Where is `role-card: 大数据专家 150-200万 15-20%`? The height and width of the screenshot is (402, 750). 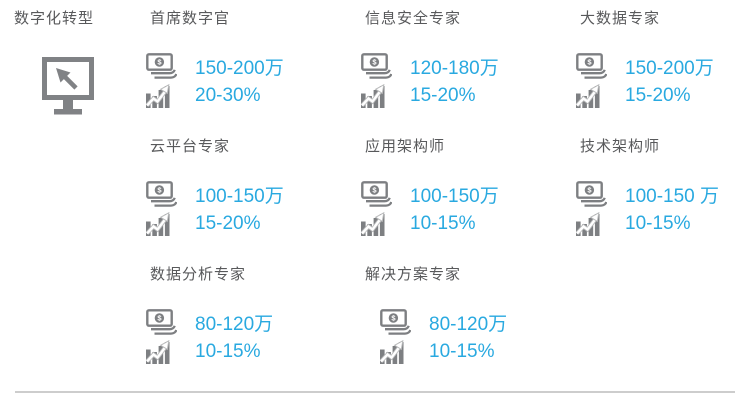 role-card: 大数据专家 150-200万 15-20% is located at coordinates (663, 73).